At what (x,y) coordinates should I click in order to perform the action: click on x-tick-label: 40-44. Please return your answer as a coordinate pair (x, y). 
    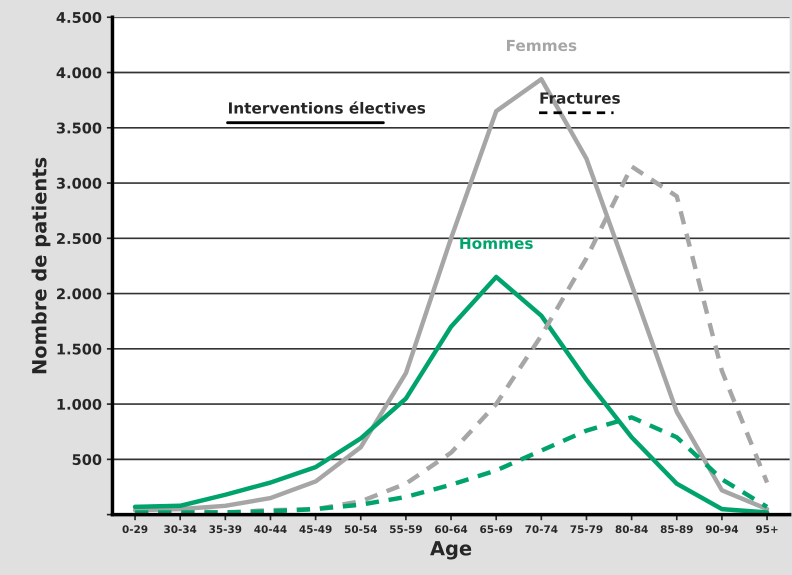
    Looking at the image, I should click on (270, 529).